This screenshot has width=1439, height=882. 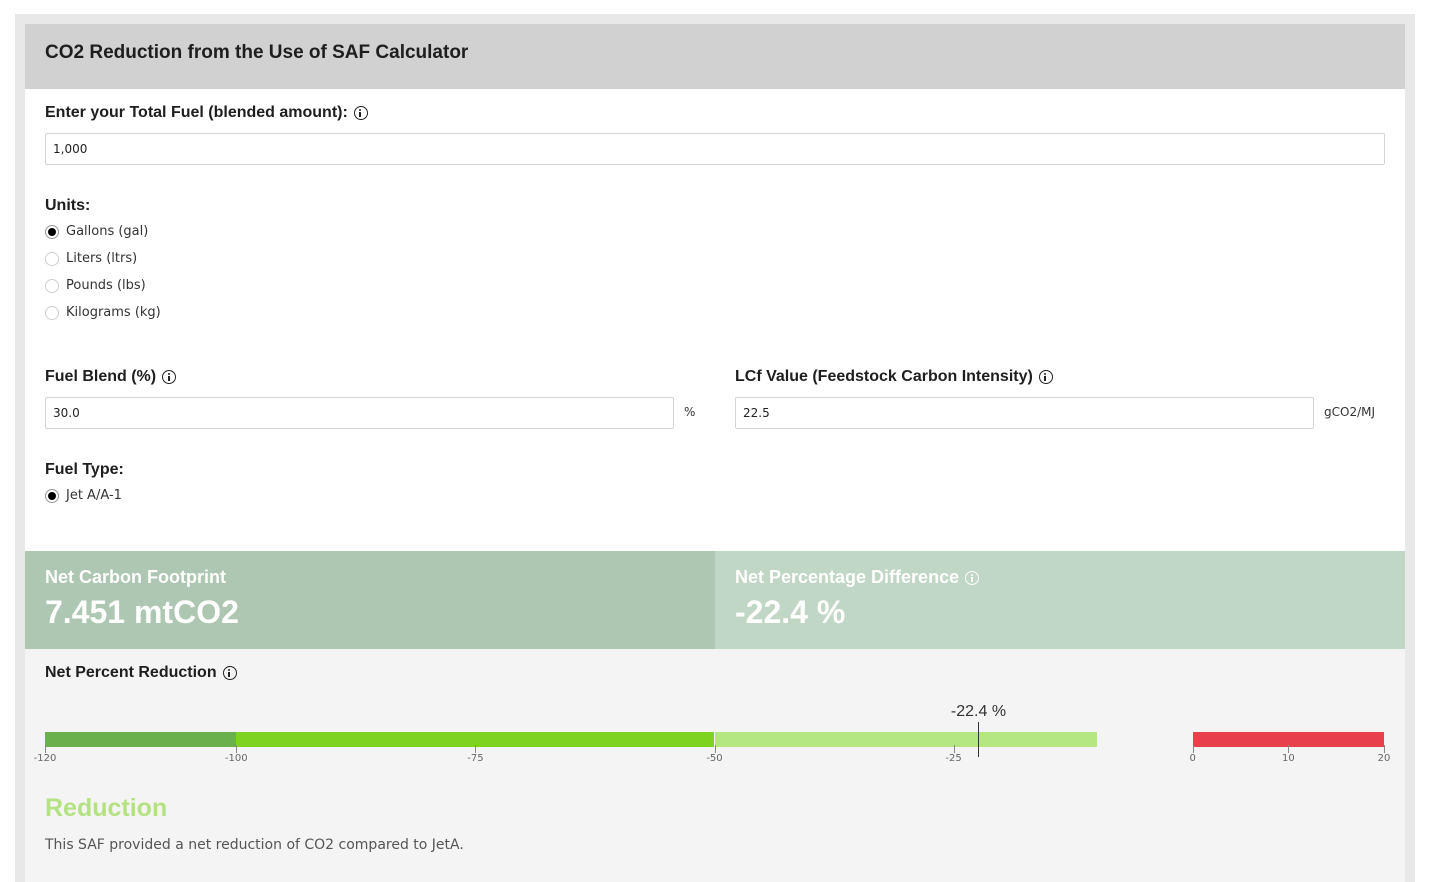 I want to click on radio-label: Kilograms (kg), so click(x=113, y=312).